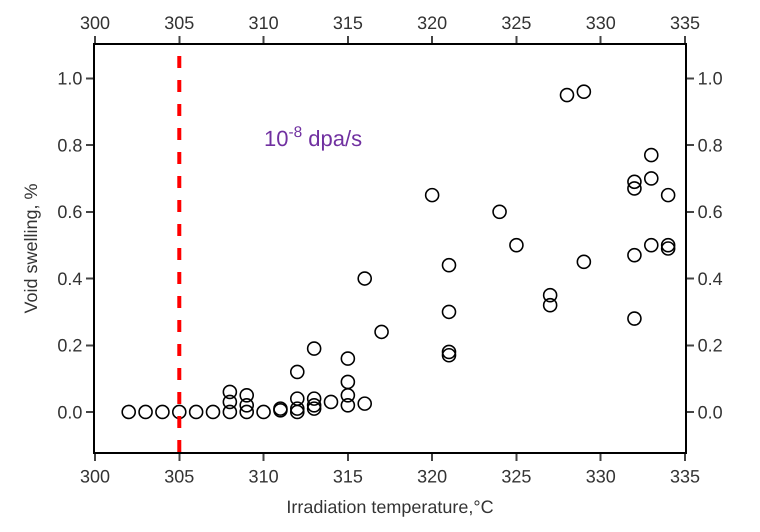  Describe the element at coordinates (710, 212) in the screenshot. I see `y2-tick-label: 0.6` at that location.